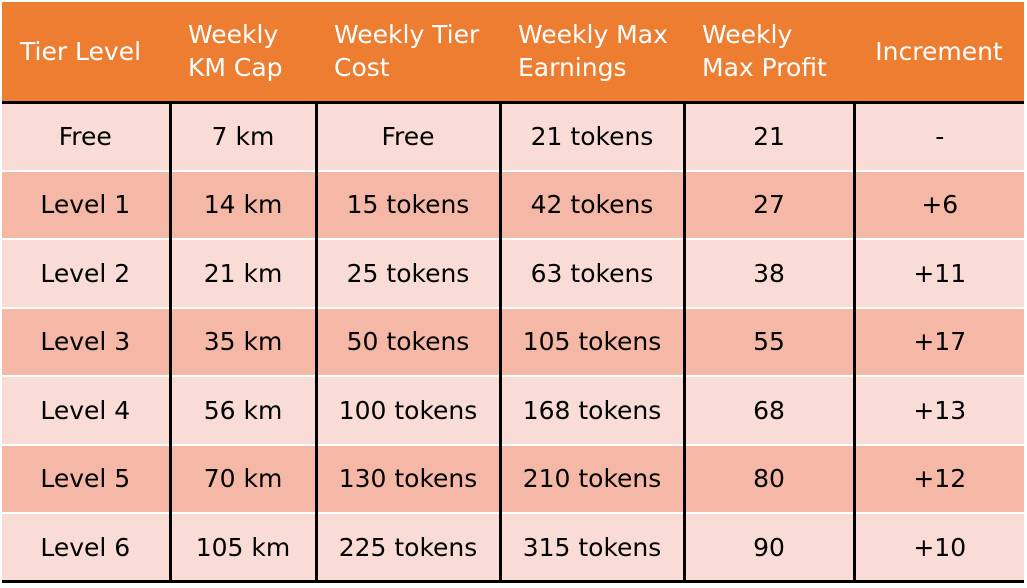 This screenshot has width=1027, height=588. I want to click on cell-max-earnings: 105 tokens, so click(593, 342).